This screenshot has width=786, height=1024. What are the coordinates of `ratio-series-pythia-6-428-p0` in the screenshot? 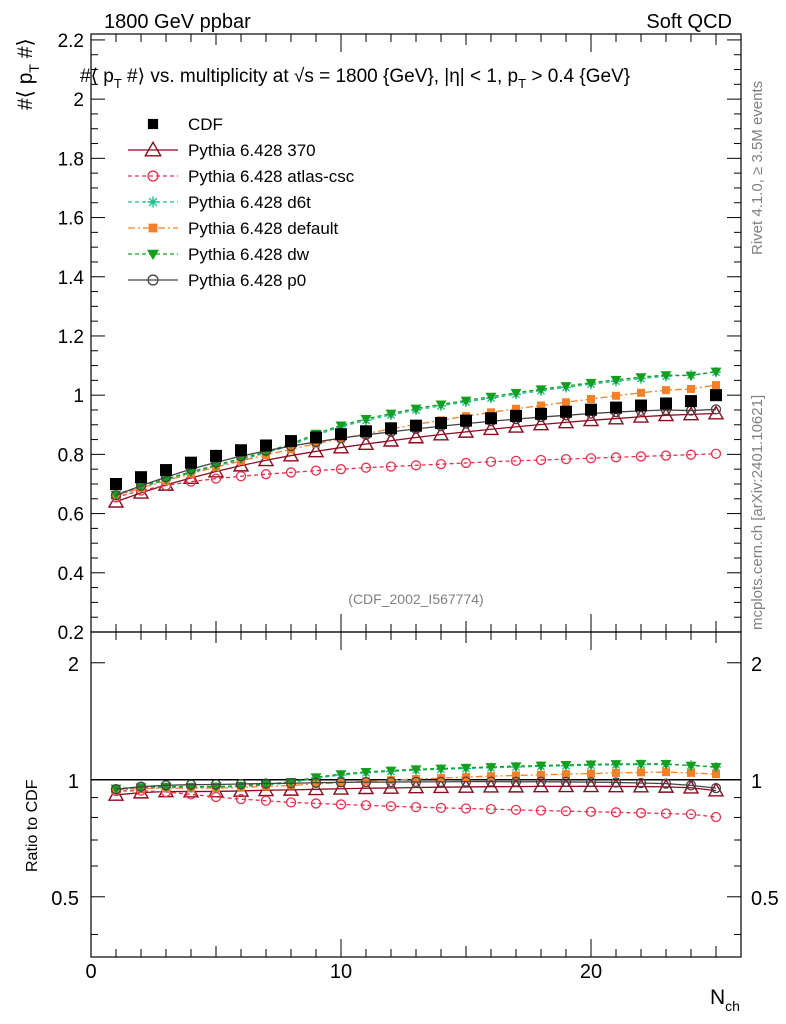 It's located at (416, 785).